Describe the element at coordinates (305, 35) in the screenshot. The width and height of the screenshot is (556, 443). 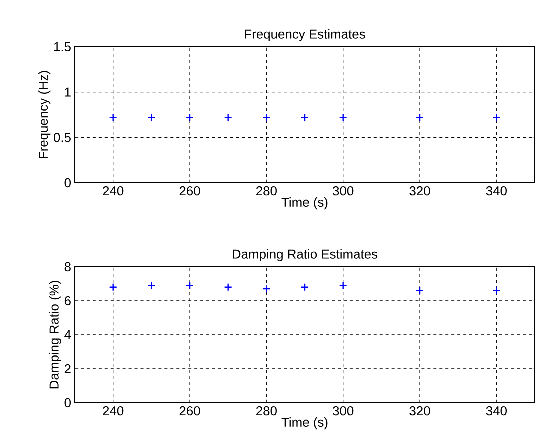
I see `chart-title: Frequency Estimates` at that location.